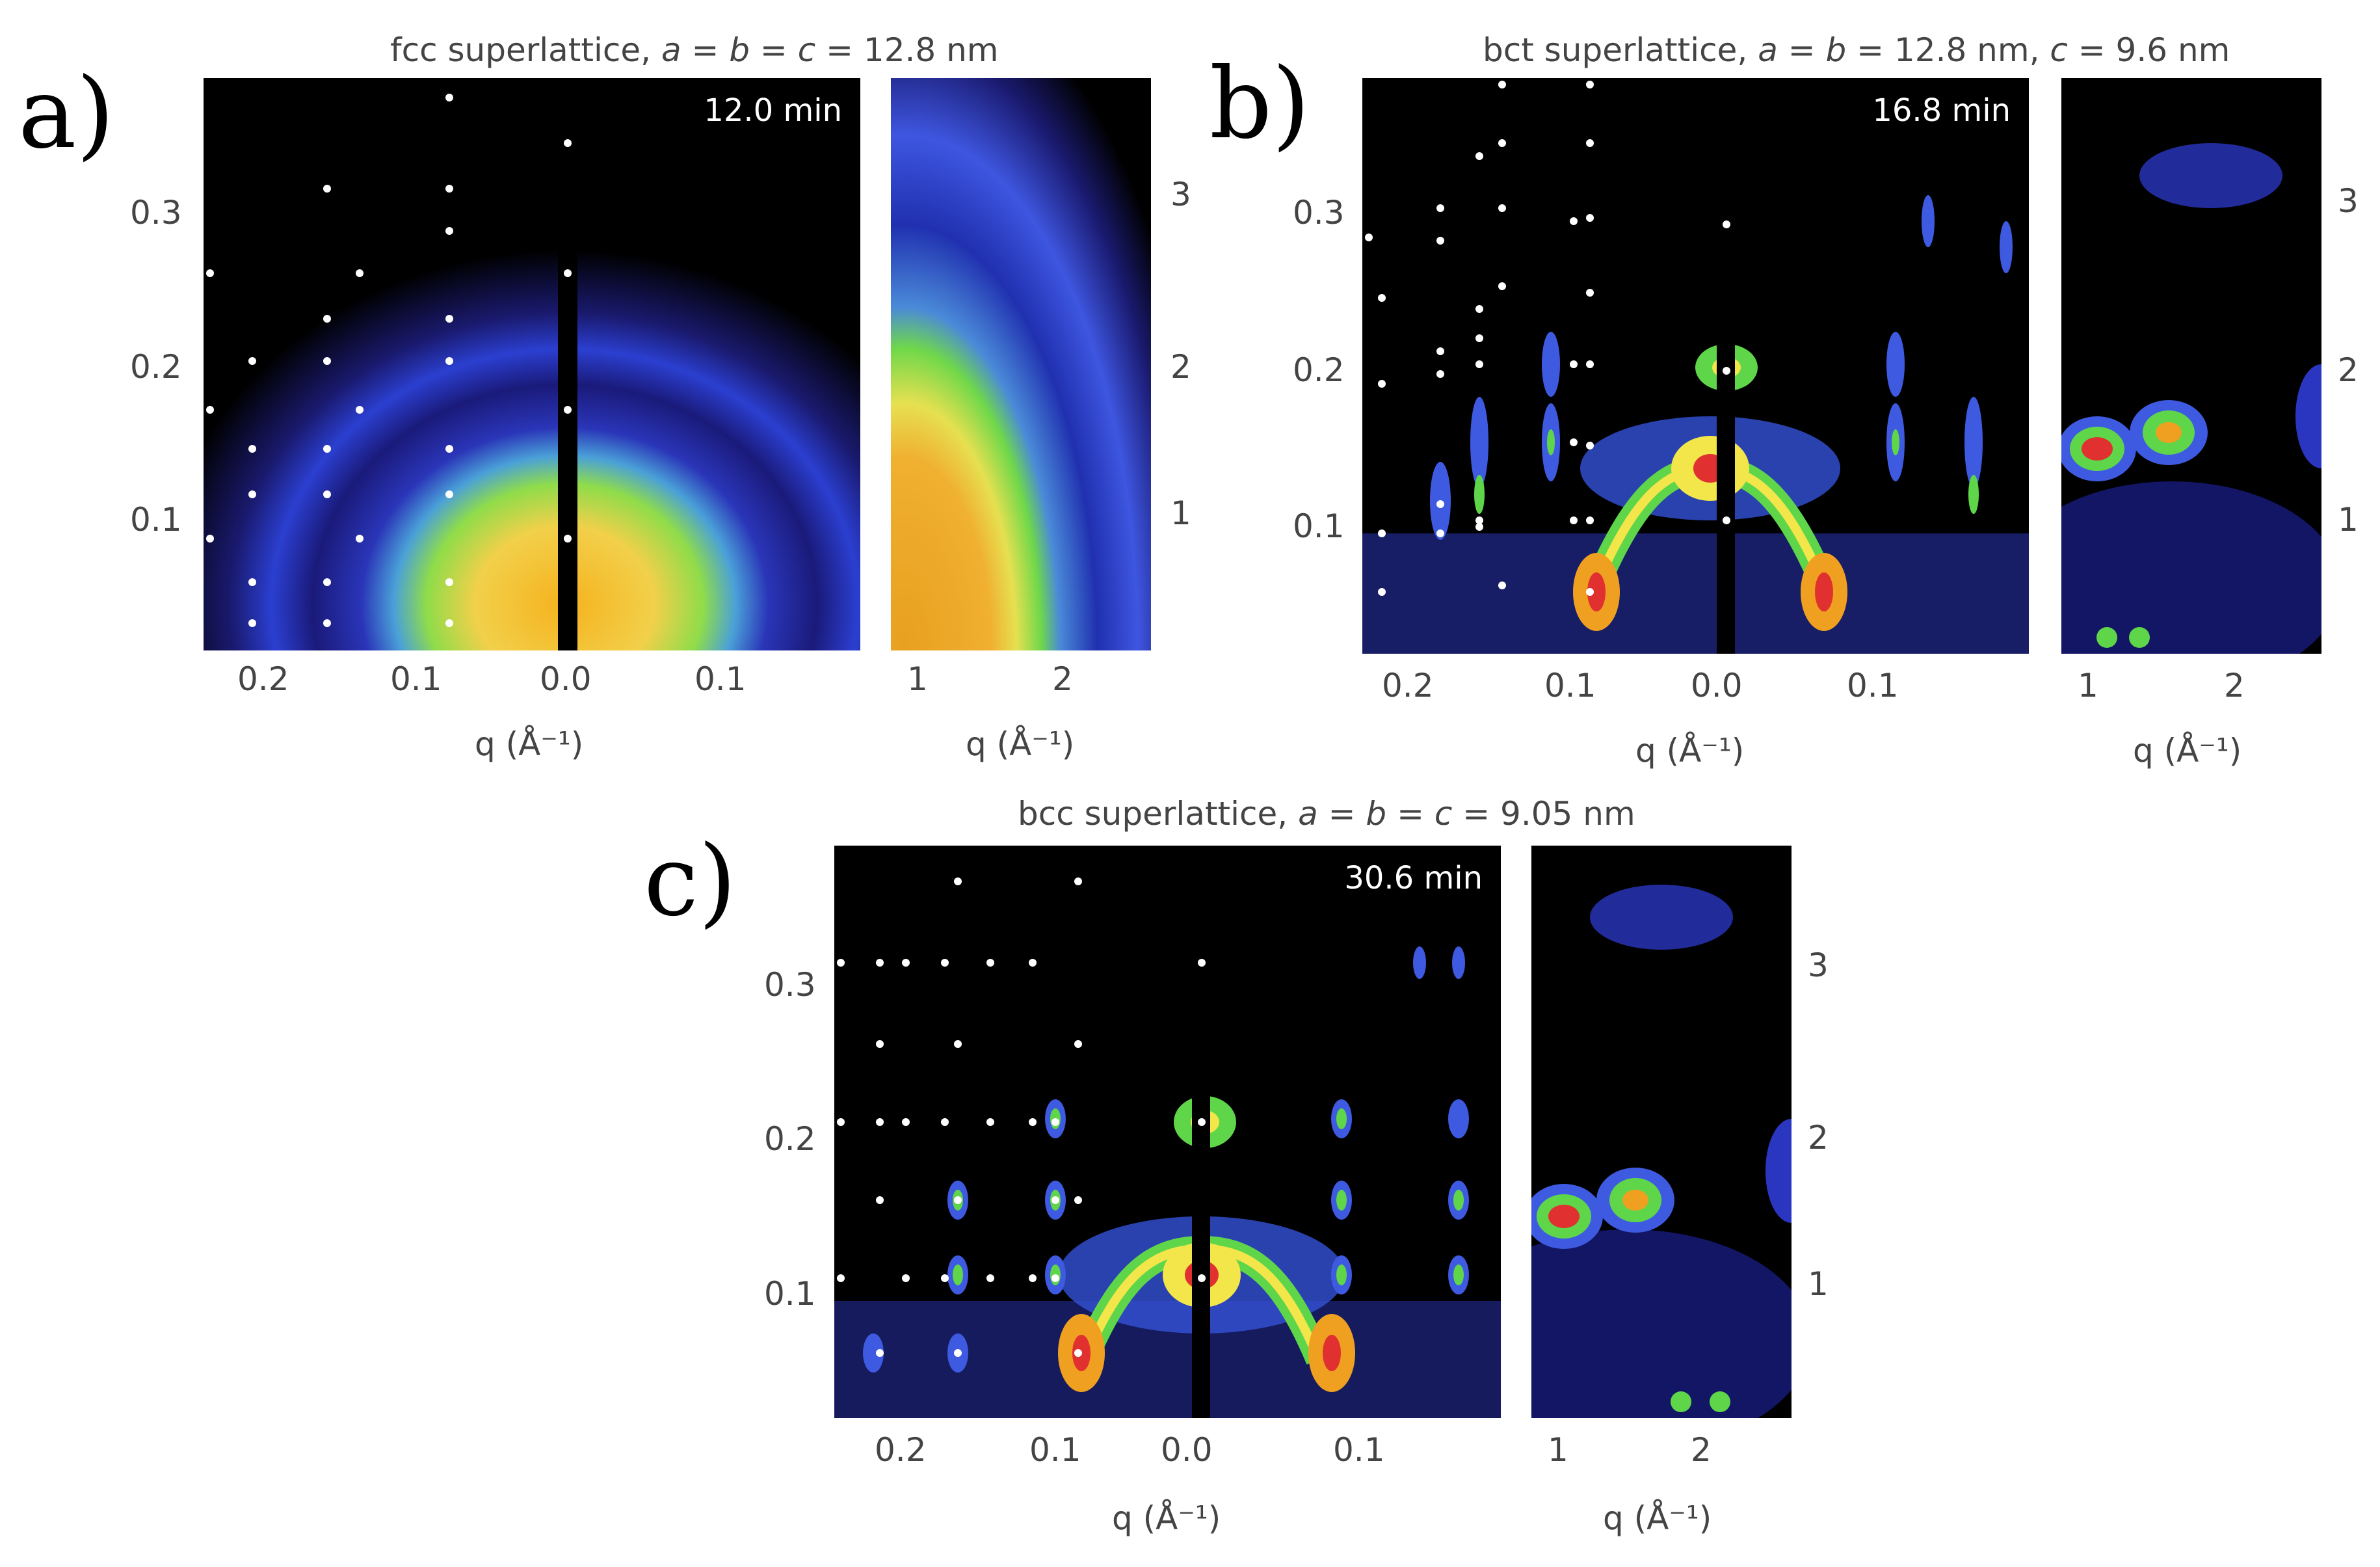  What do you see at coordinates (690, 881) in the screenshot?
I see `panel-label: c)` at bounding box center [690, 881].